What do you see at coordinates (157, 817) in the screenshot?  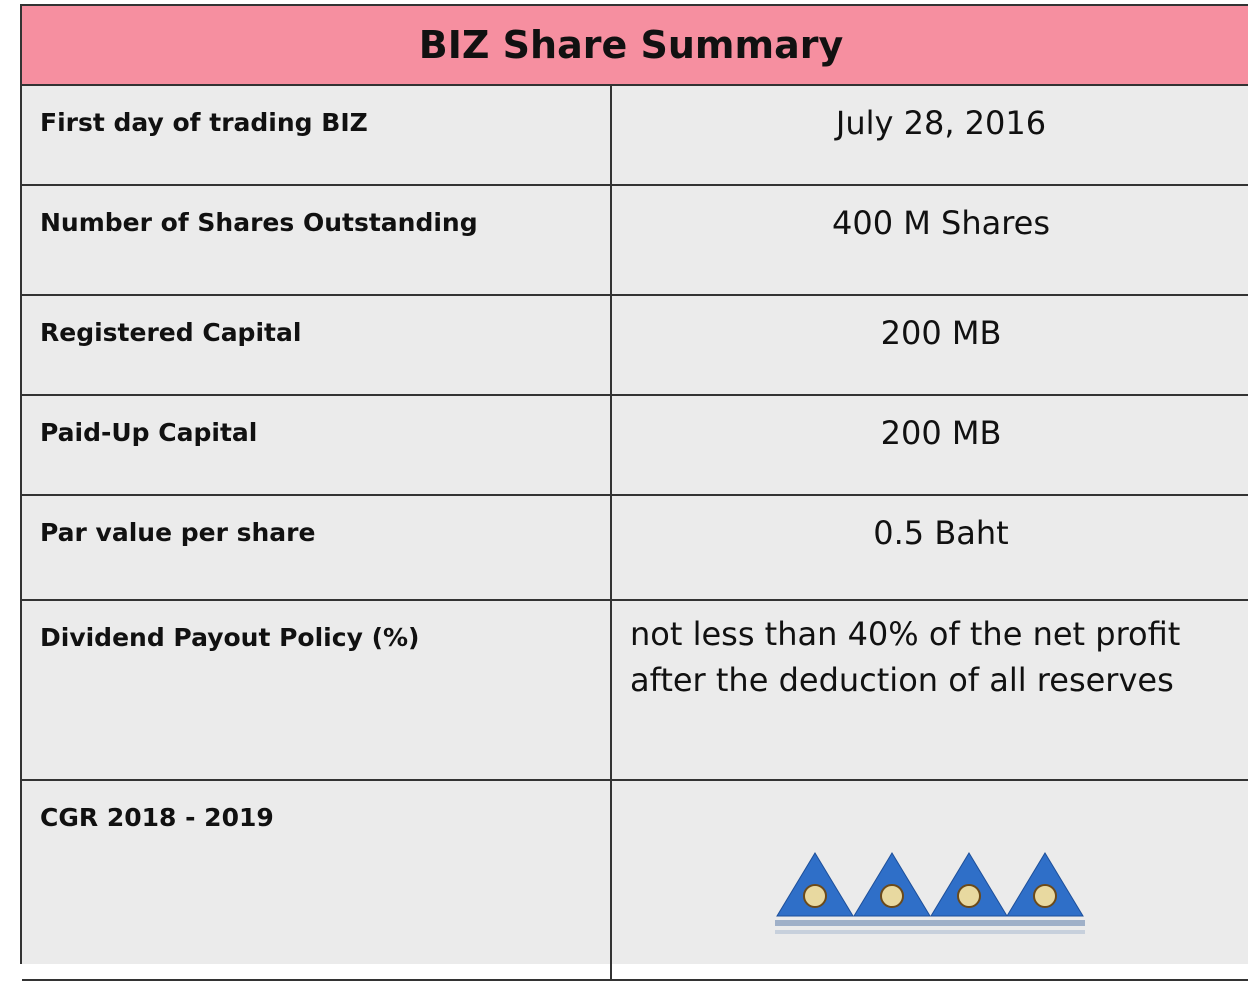 I see `row-label: CGR 2018 - 2019` at bounding box center [157, 817].